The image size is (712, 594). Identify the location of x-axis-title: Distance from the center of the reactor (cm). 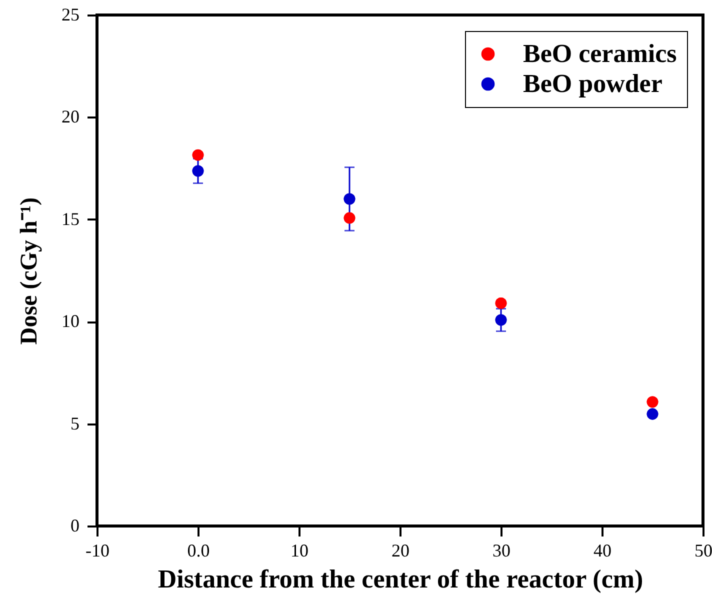
(401, 579).